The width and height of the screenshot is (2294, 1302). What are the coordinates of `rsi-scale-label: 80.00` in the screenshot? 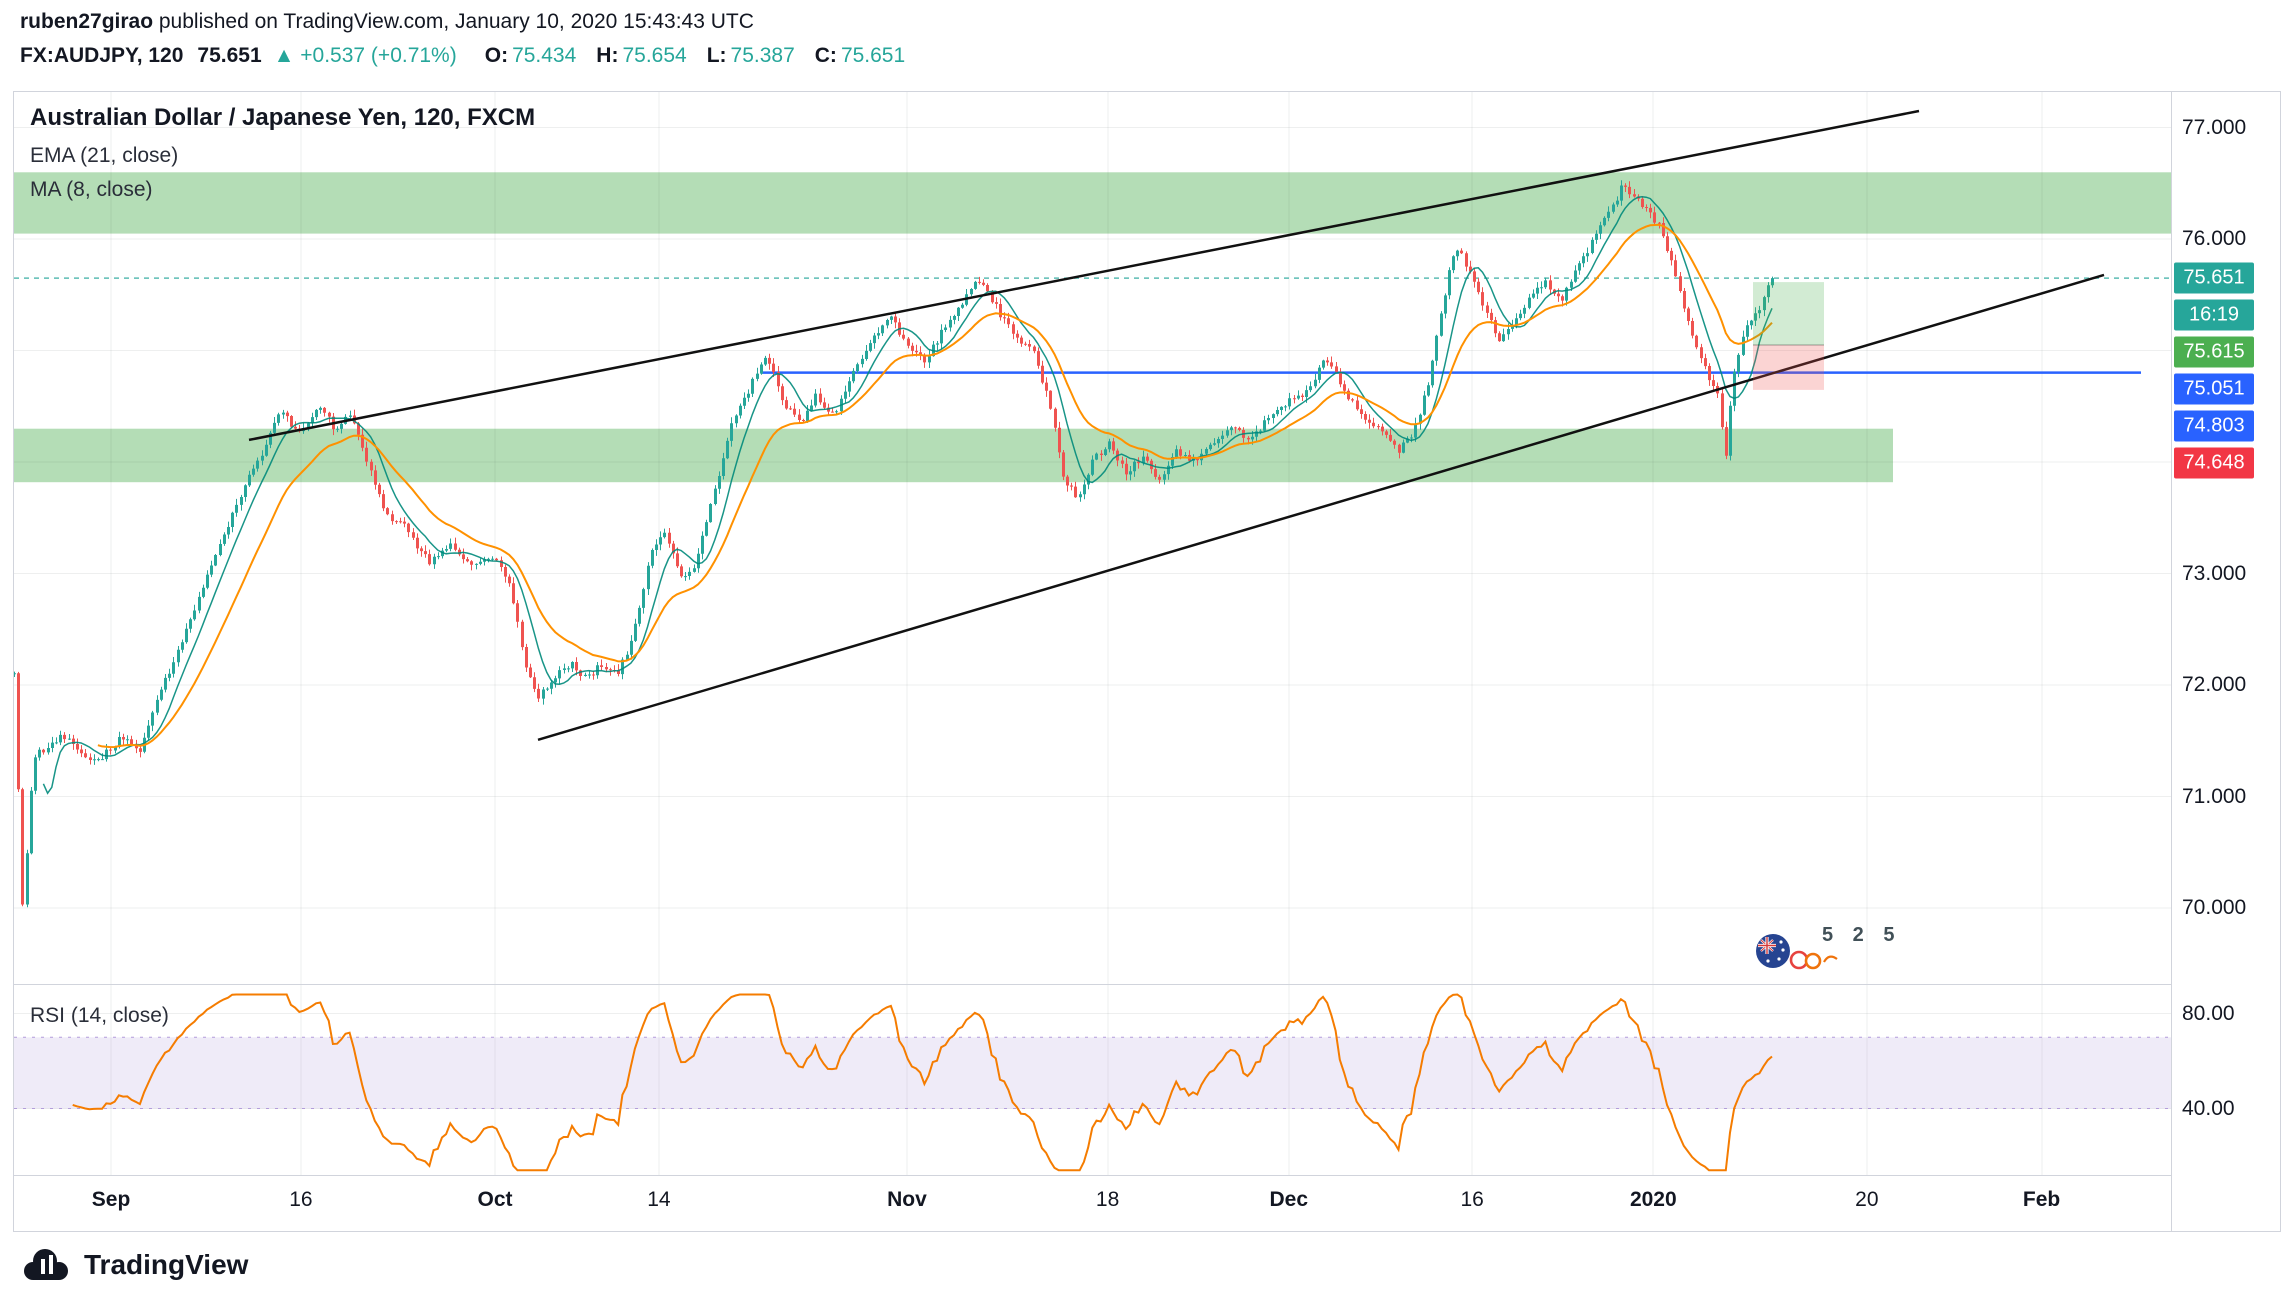 It's located at (2208, 1013).